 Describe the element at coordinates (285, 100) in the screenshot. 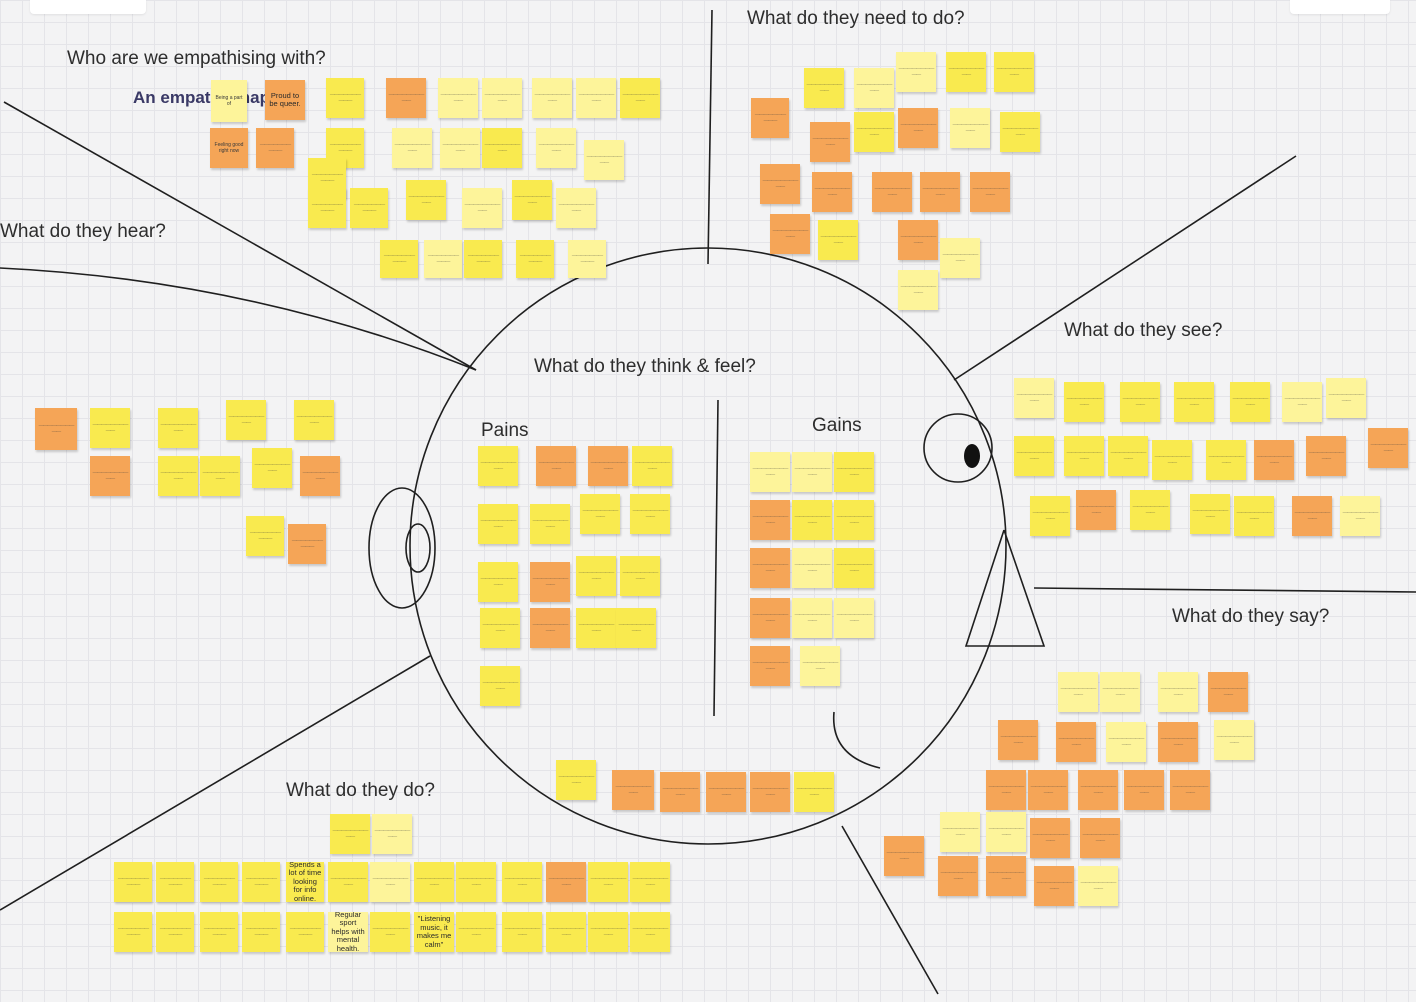

I see `sticky-note: Proud to be queer.` at that location.